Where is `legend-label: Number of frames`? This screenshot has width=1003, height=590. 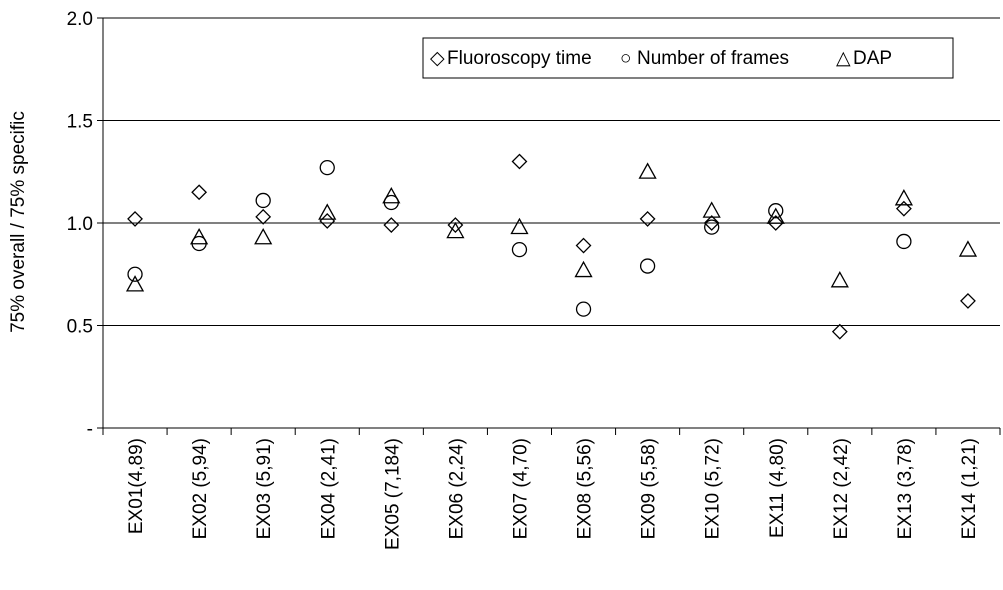
legend-label: Number of frames is located at coordinates (713, 58).